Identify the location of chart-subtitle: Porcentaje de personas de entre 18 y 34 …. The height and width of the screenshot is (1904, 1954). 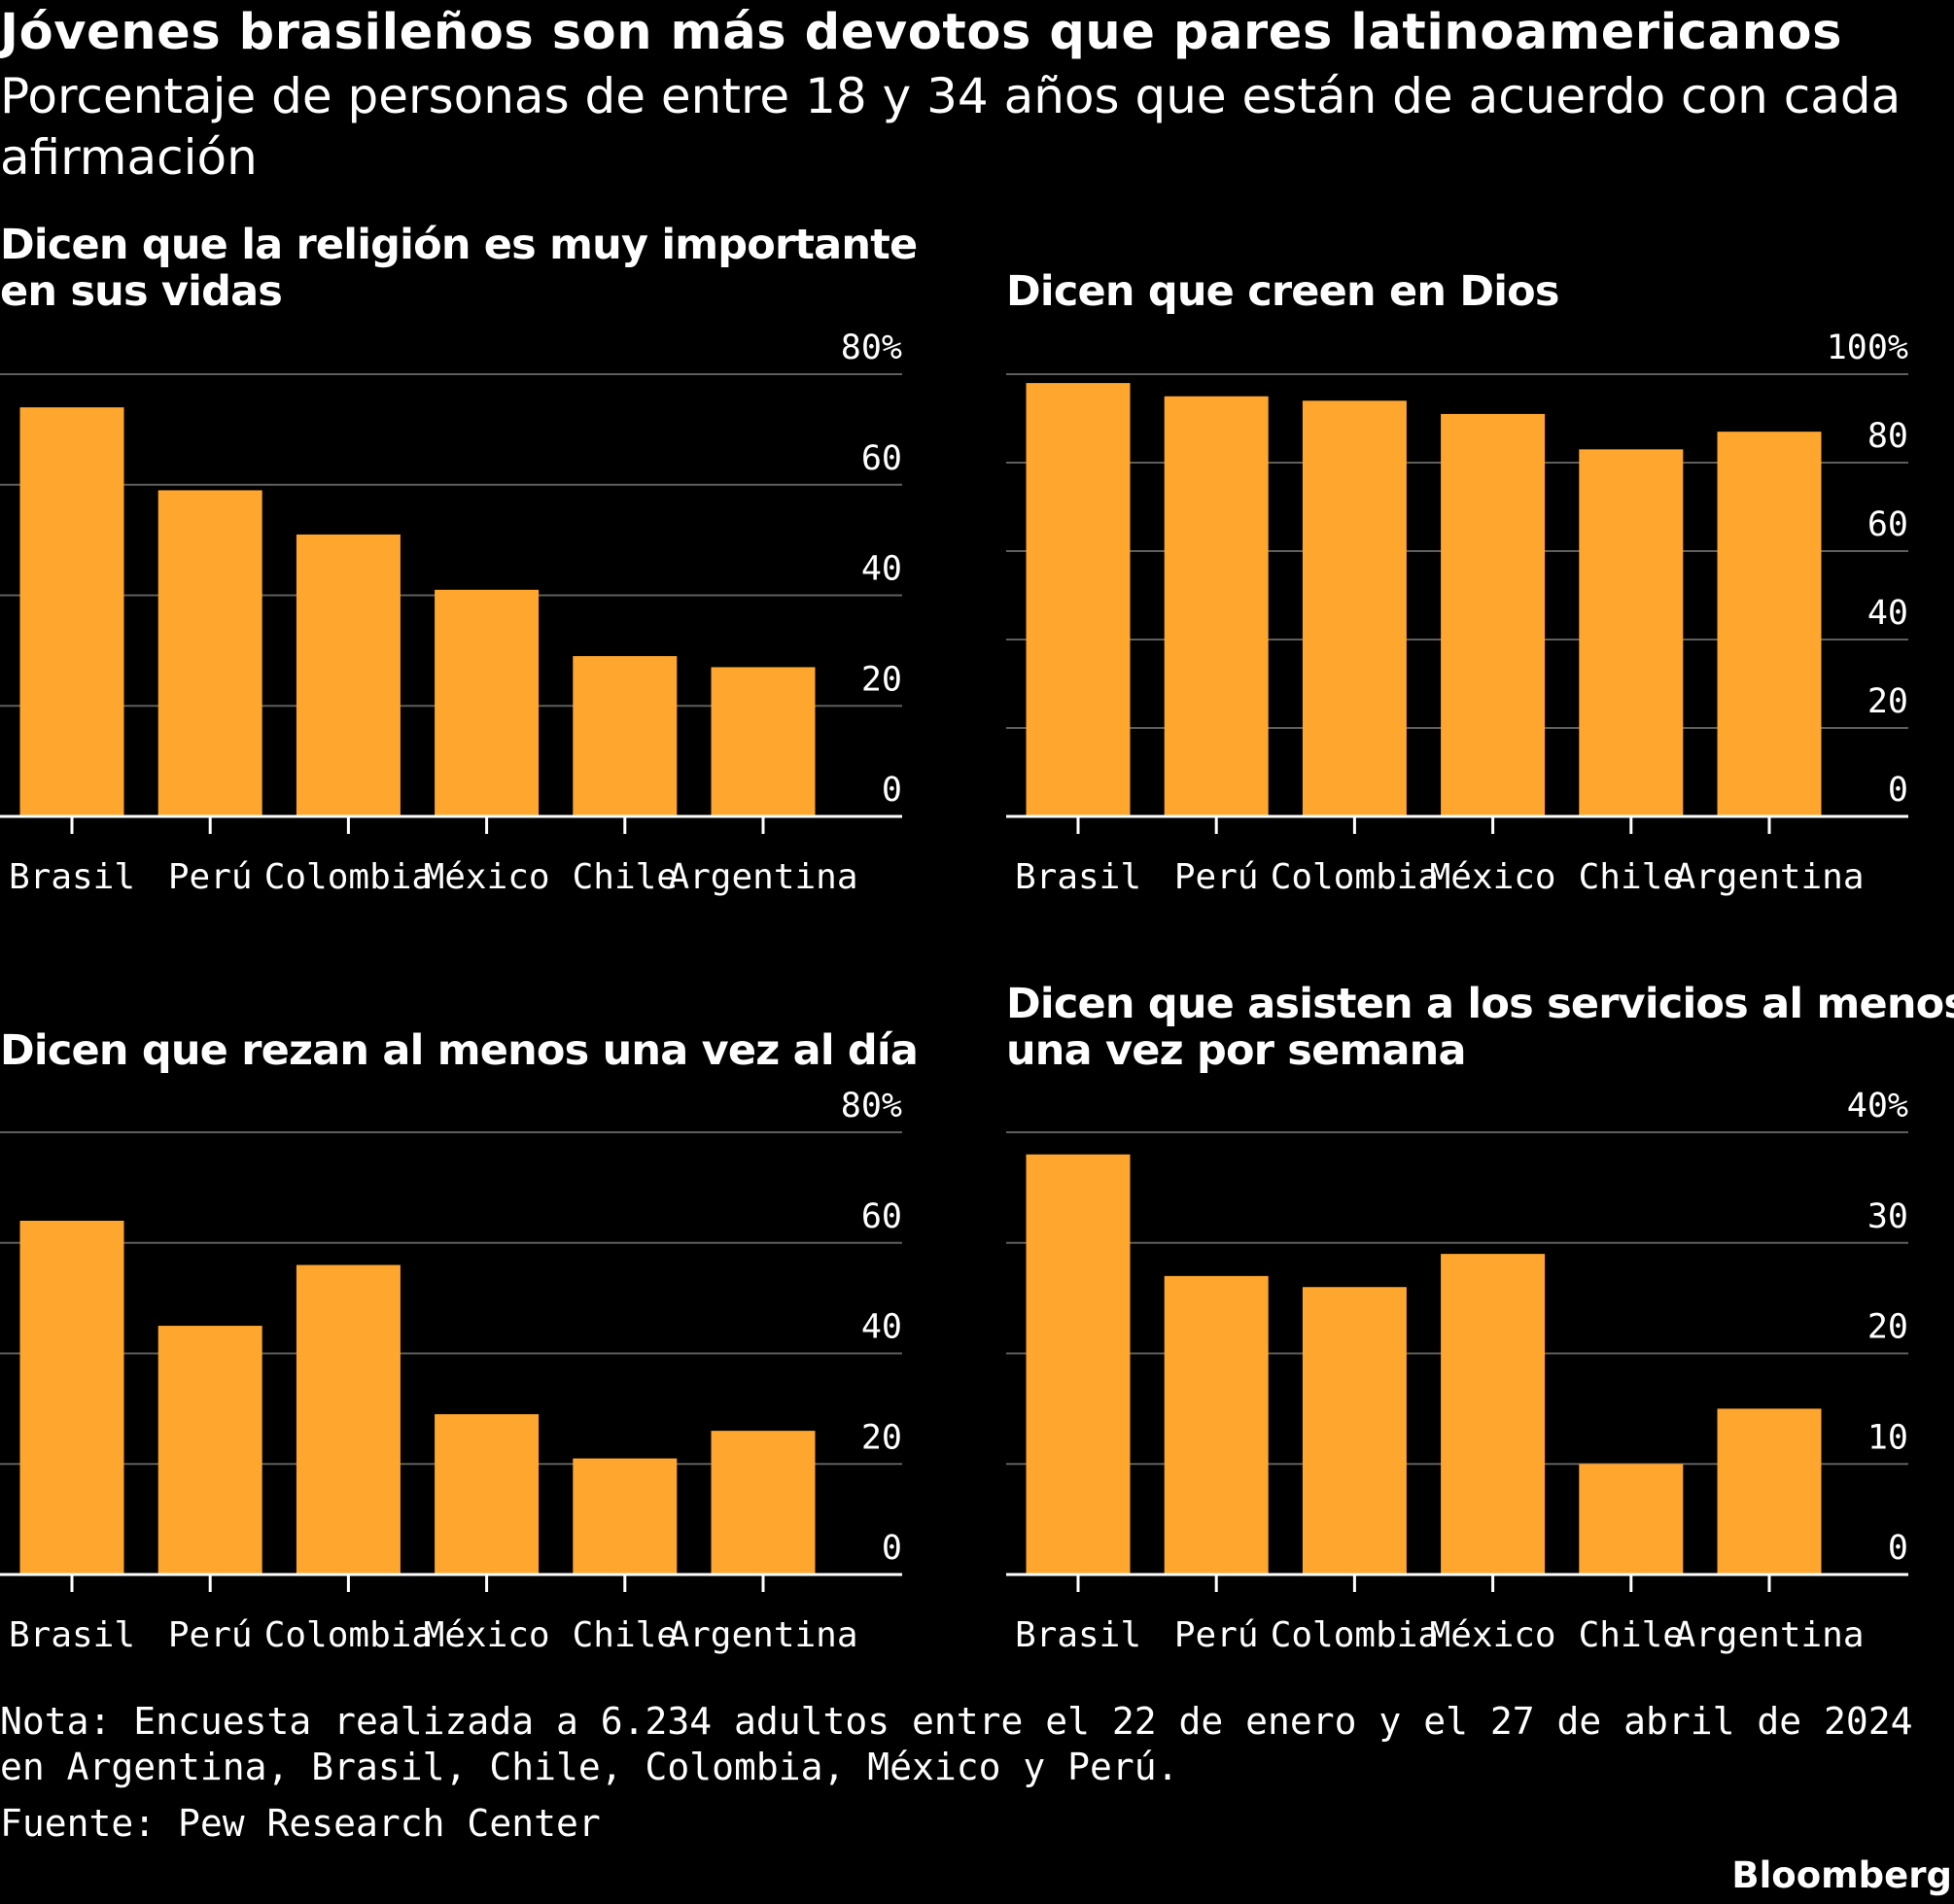
(951, 127).